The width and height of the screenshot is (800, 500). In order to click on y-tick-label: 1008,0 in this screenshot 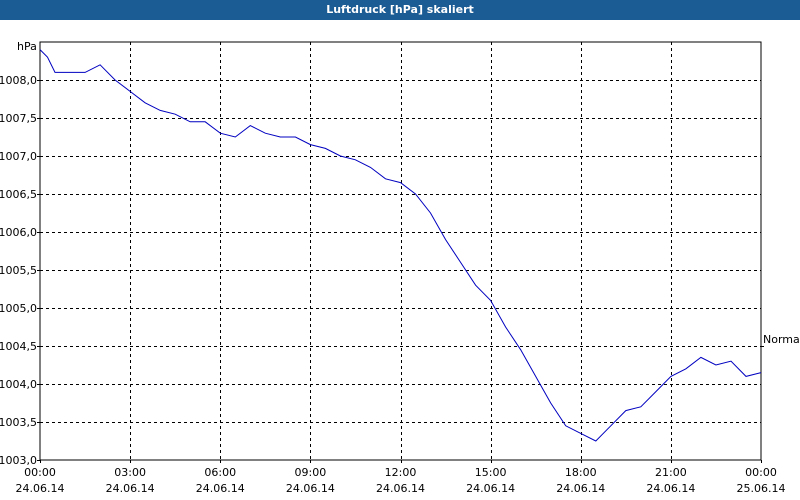, I will do `click(18, 80)`.